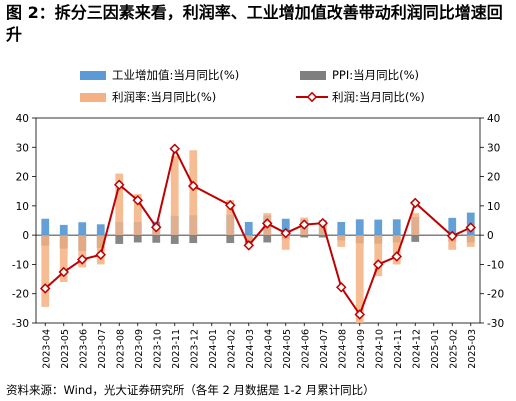 This screenshot has height=401, width=516. I want to click on legend-swatch-ppi, so click(313, 75).